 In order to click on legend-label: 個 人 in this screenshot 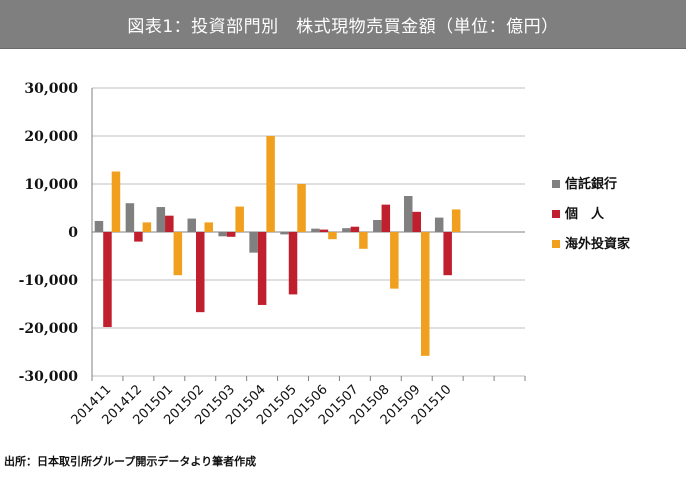, I will do `click(584, 214)`.